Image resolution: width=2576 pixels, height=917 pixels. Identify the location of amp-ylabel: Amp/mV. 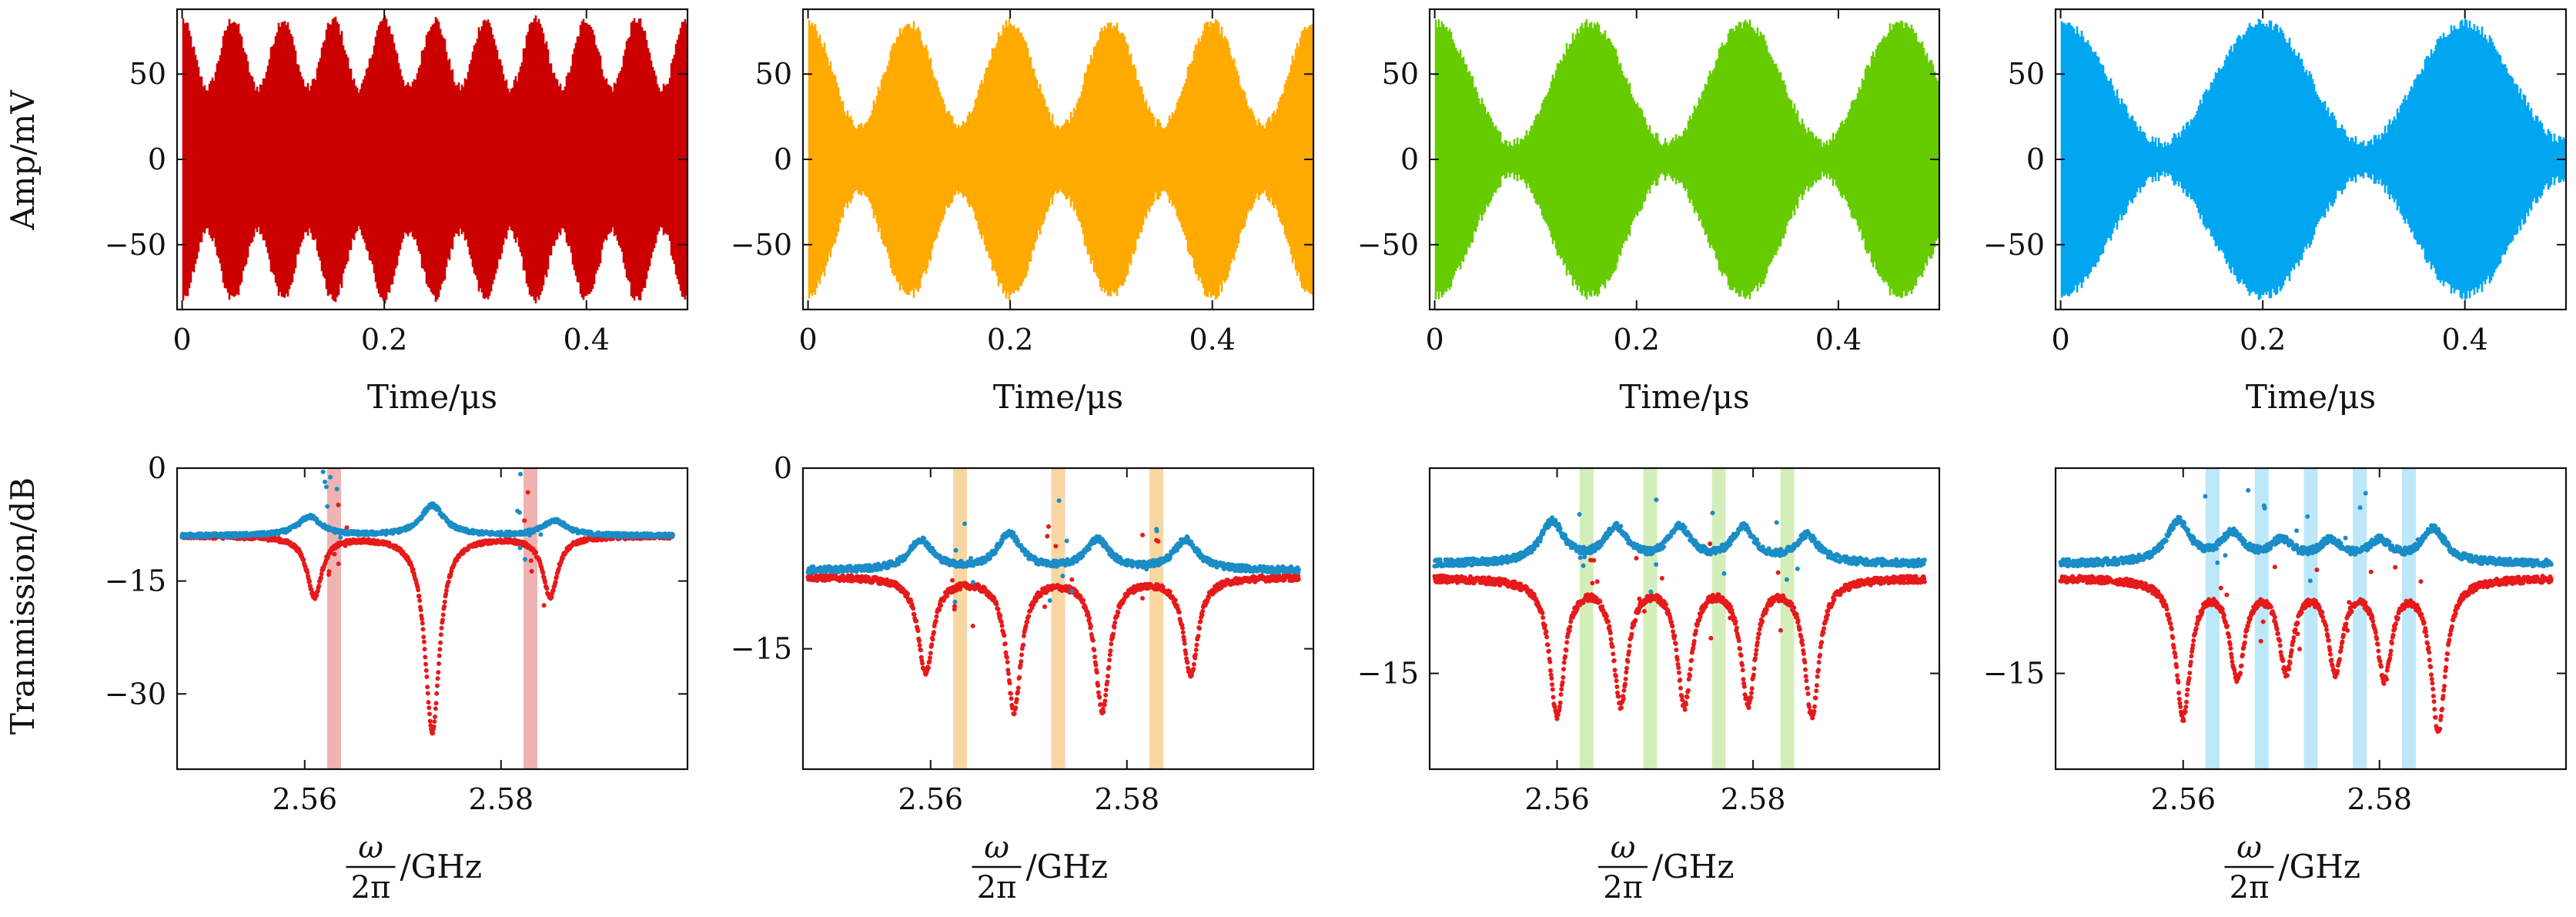
(23, 160).